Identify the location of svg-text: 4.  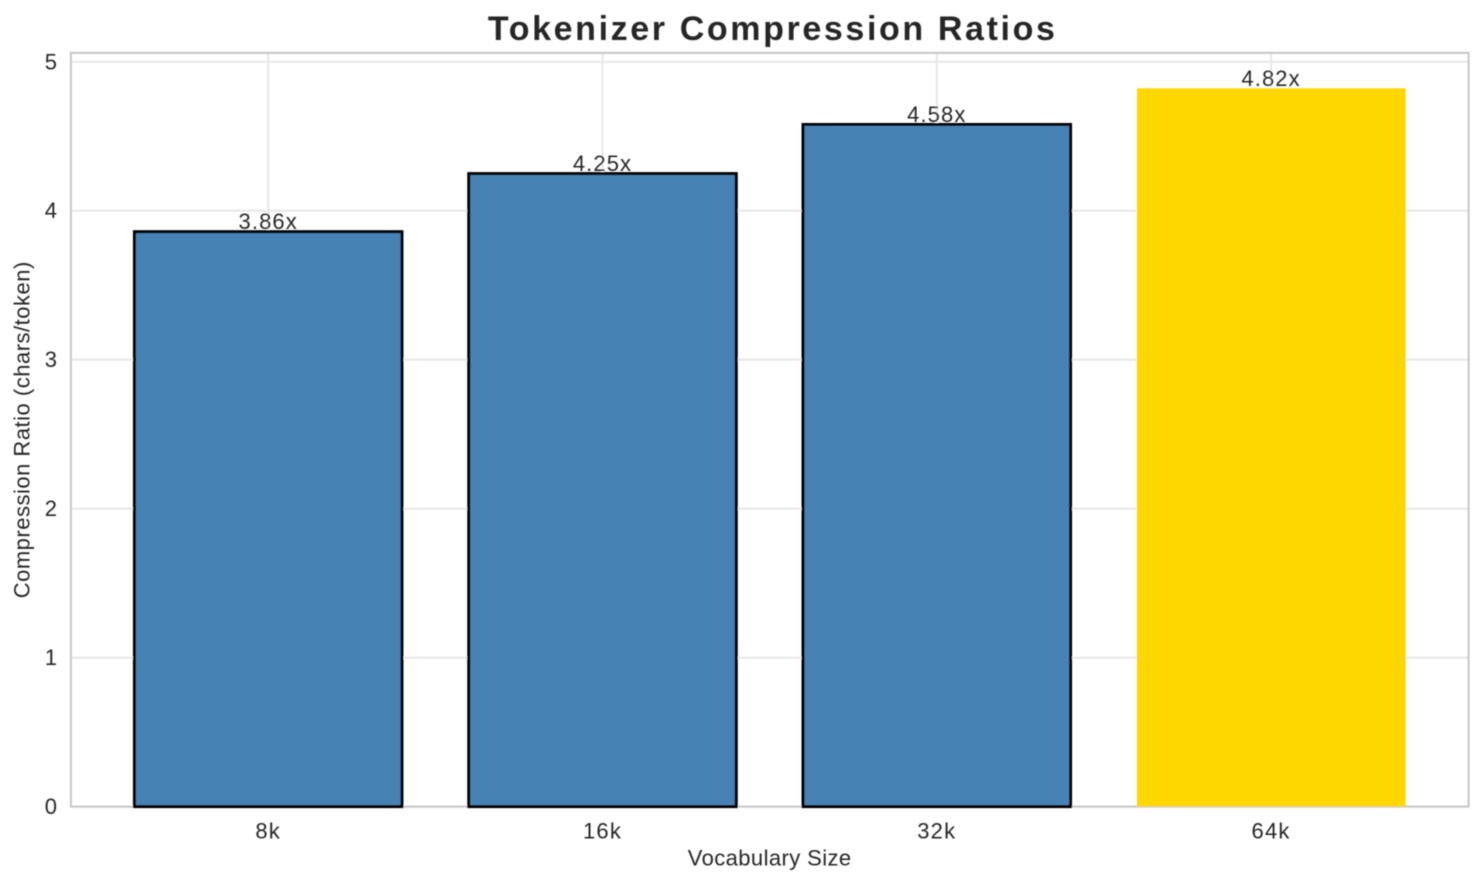
(51, 210).